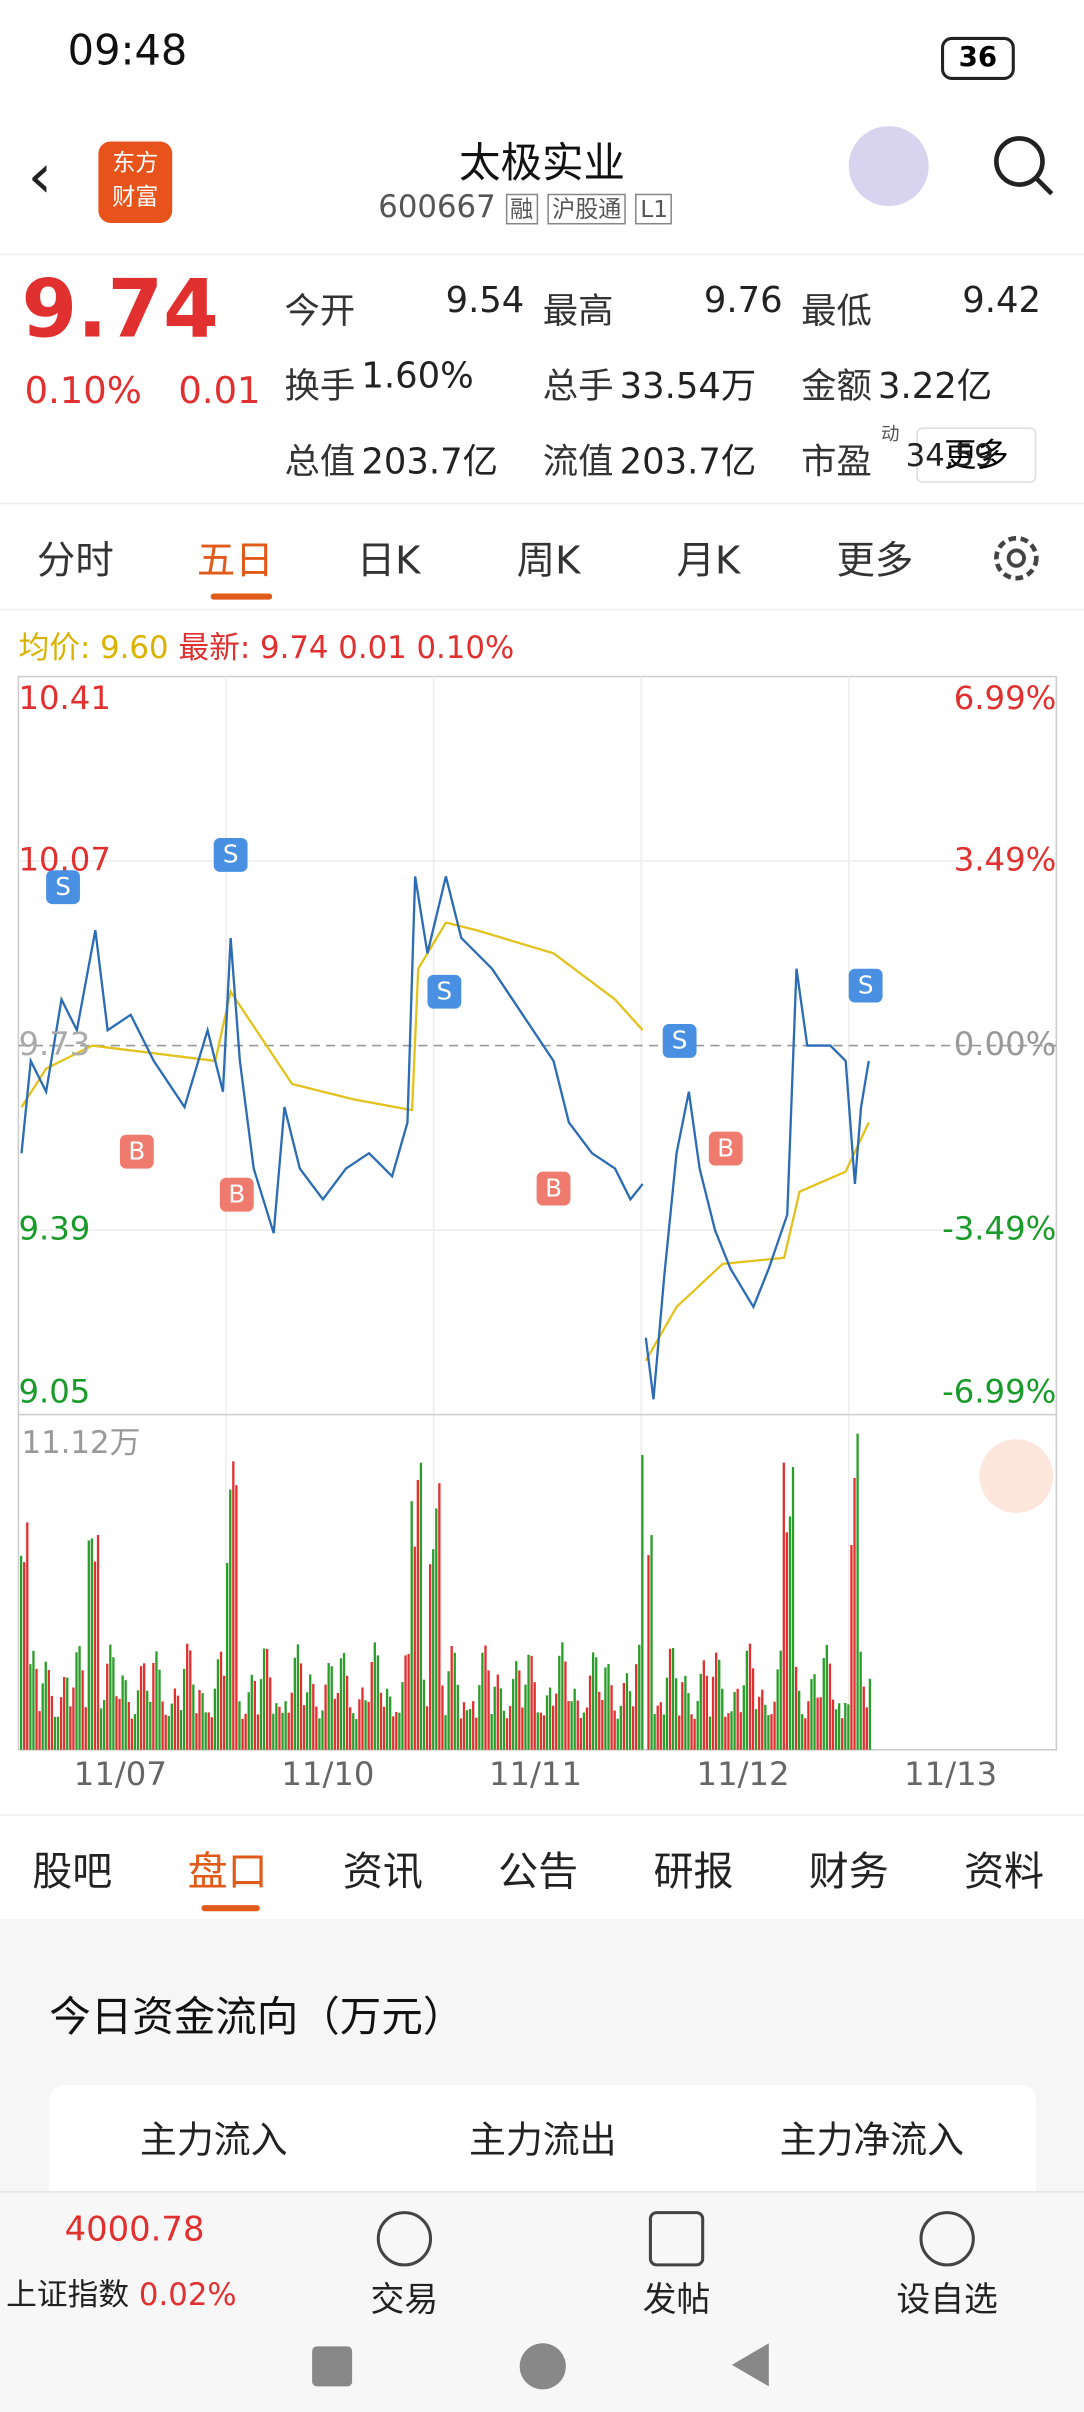 This screenshot has width=1084, height=2412. What do you see at coordinates (947, 2301) in the screenshot?
I see `action: 设自选` at bounding box center [947, 2301].